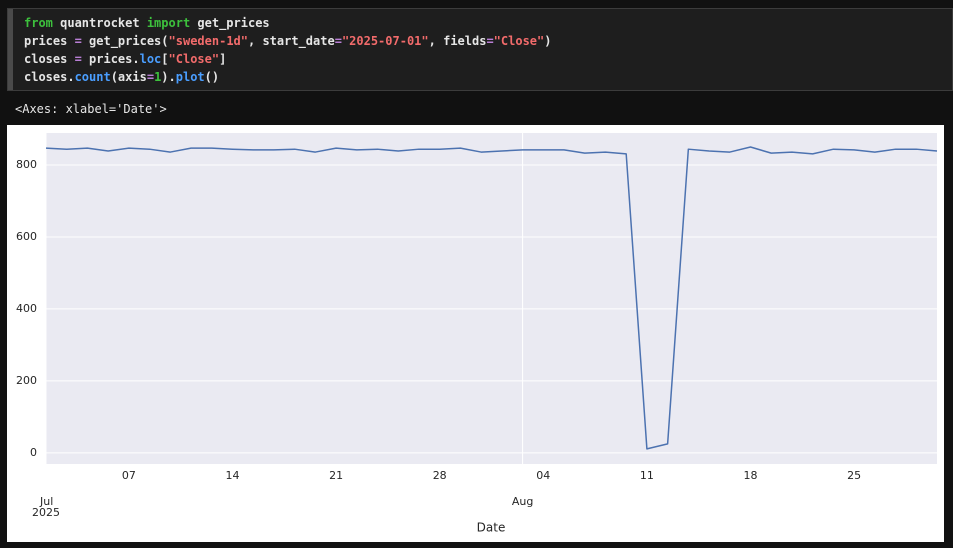 The width and height of the screenshot is (953, 548). Describe the element at coordinates (522, 501) in the screenshot. I see `x-tick-label: Aug` at that location.